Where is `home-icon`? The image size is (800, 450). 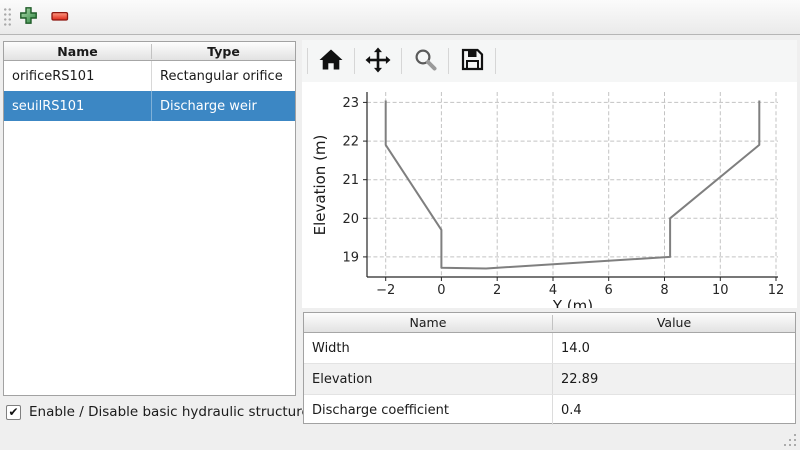
home-icon is located at coordinates (331, 61).